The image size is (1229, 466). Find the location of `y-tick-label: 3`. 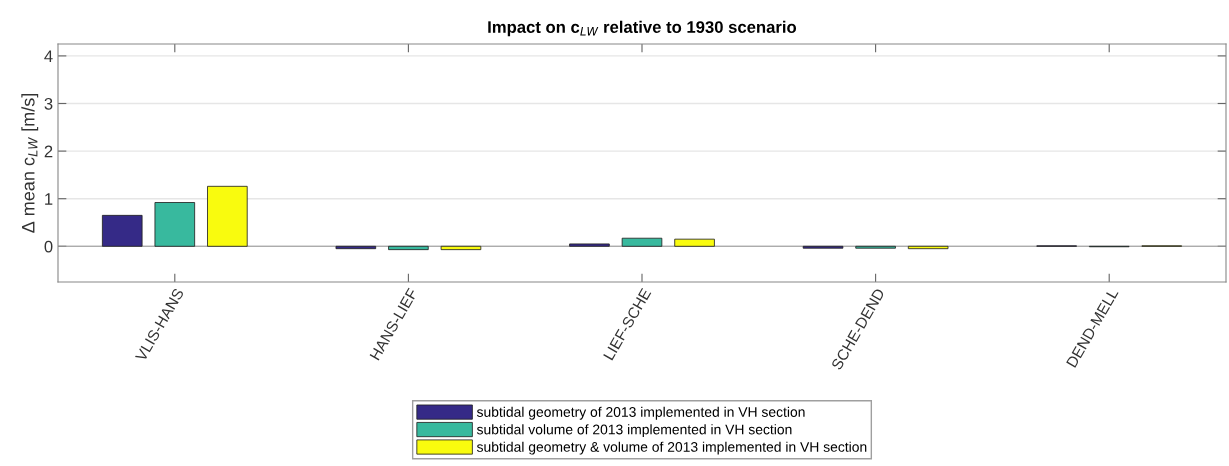

y-tick-label: 3 is located at coordinates (48, 103).